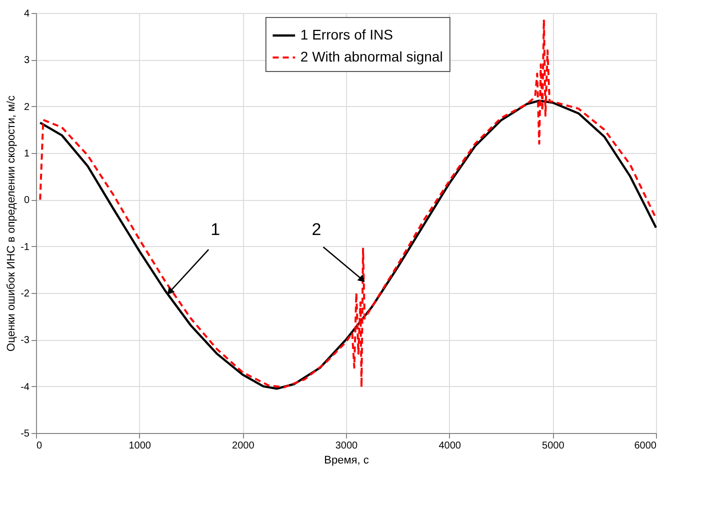 Image resolution: width=711 pixels, height=523 pixels. I want to click on x-tick-label: 2000, so click(243, 446).